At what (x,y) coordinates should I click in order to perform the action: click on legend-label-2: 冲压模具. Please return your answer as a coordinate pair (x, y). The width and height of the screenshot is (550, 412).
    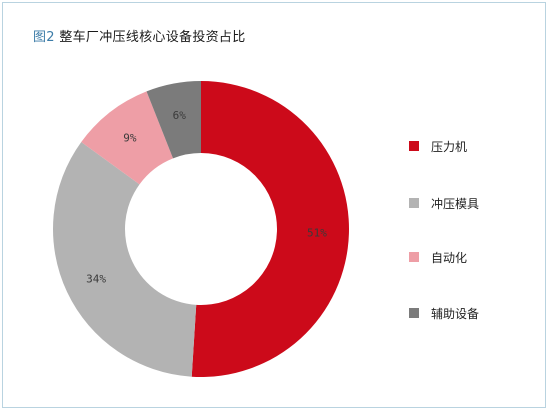
    Looking at the image, I should click on (455, 203).